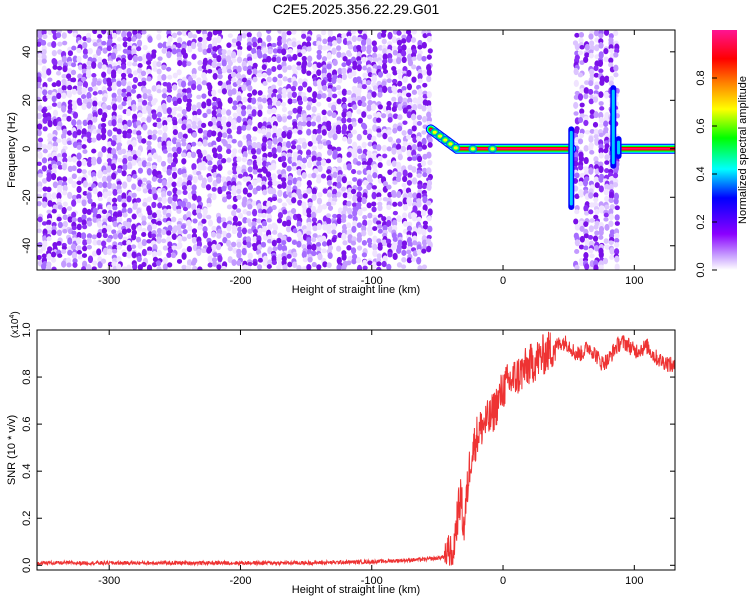 The image size is (750, 600). Describe the element at coordinates (701, 77) in the screenshot. I see `colorbar-tick-label: 0.8` at that location.